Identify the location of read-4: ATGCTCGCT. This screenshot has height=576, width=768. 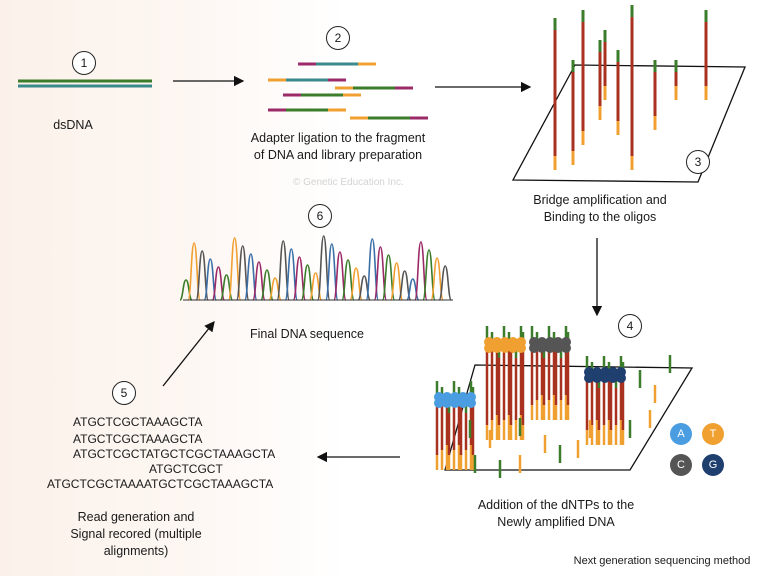
(186, 469).